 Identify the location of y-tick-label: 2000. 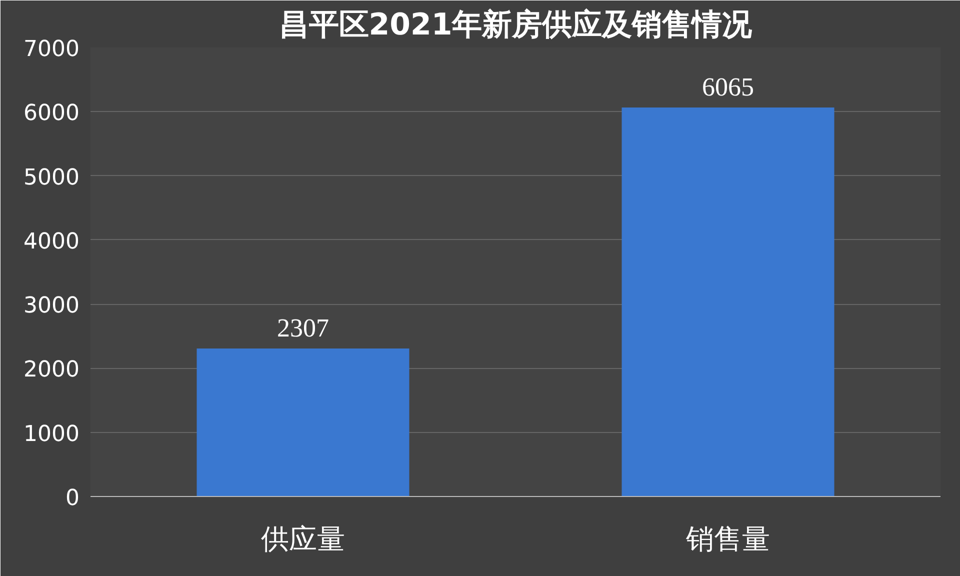
(52, 370).